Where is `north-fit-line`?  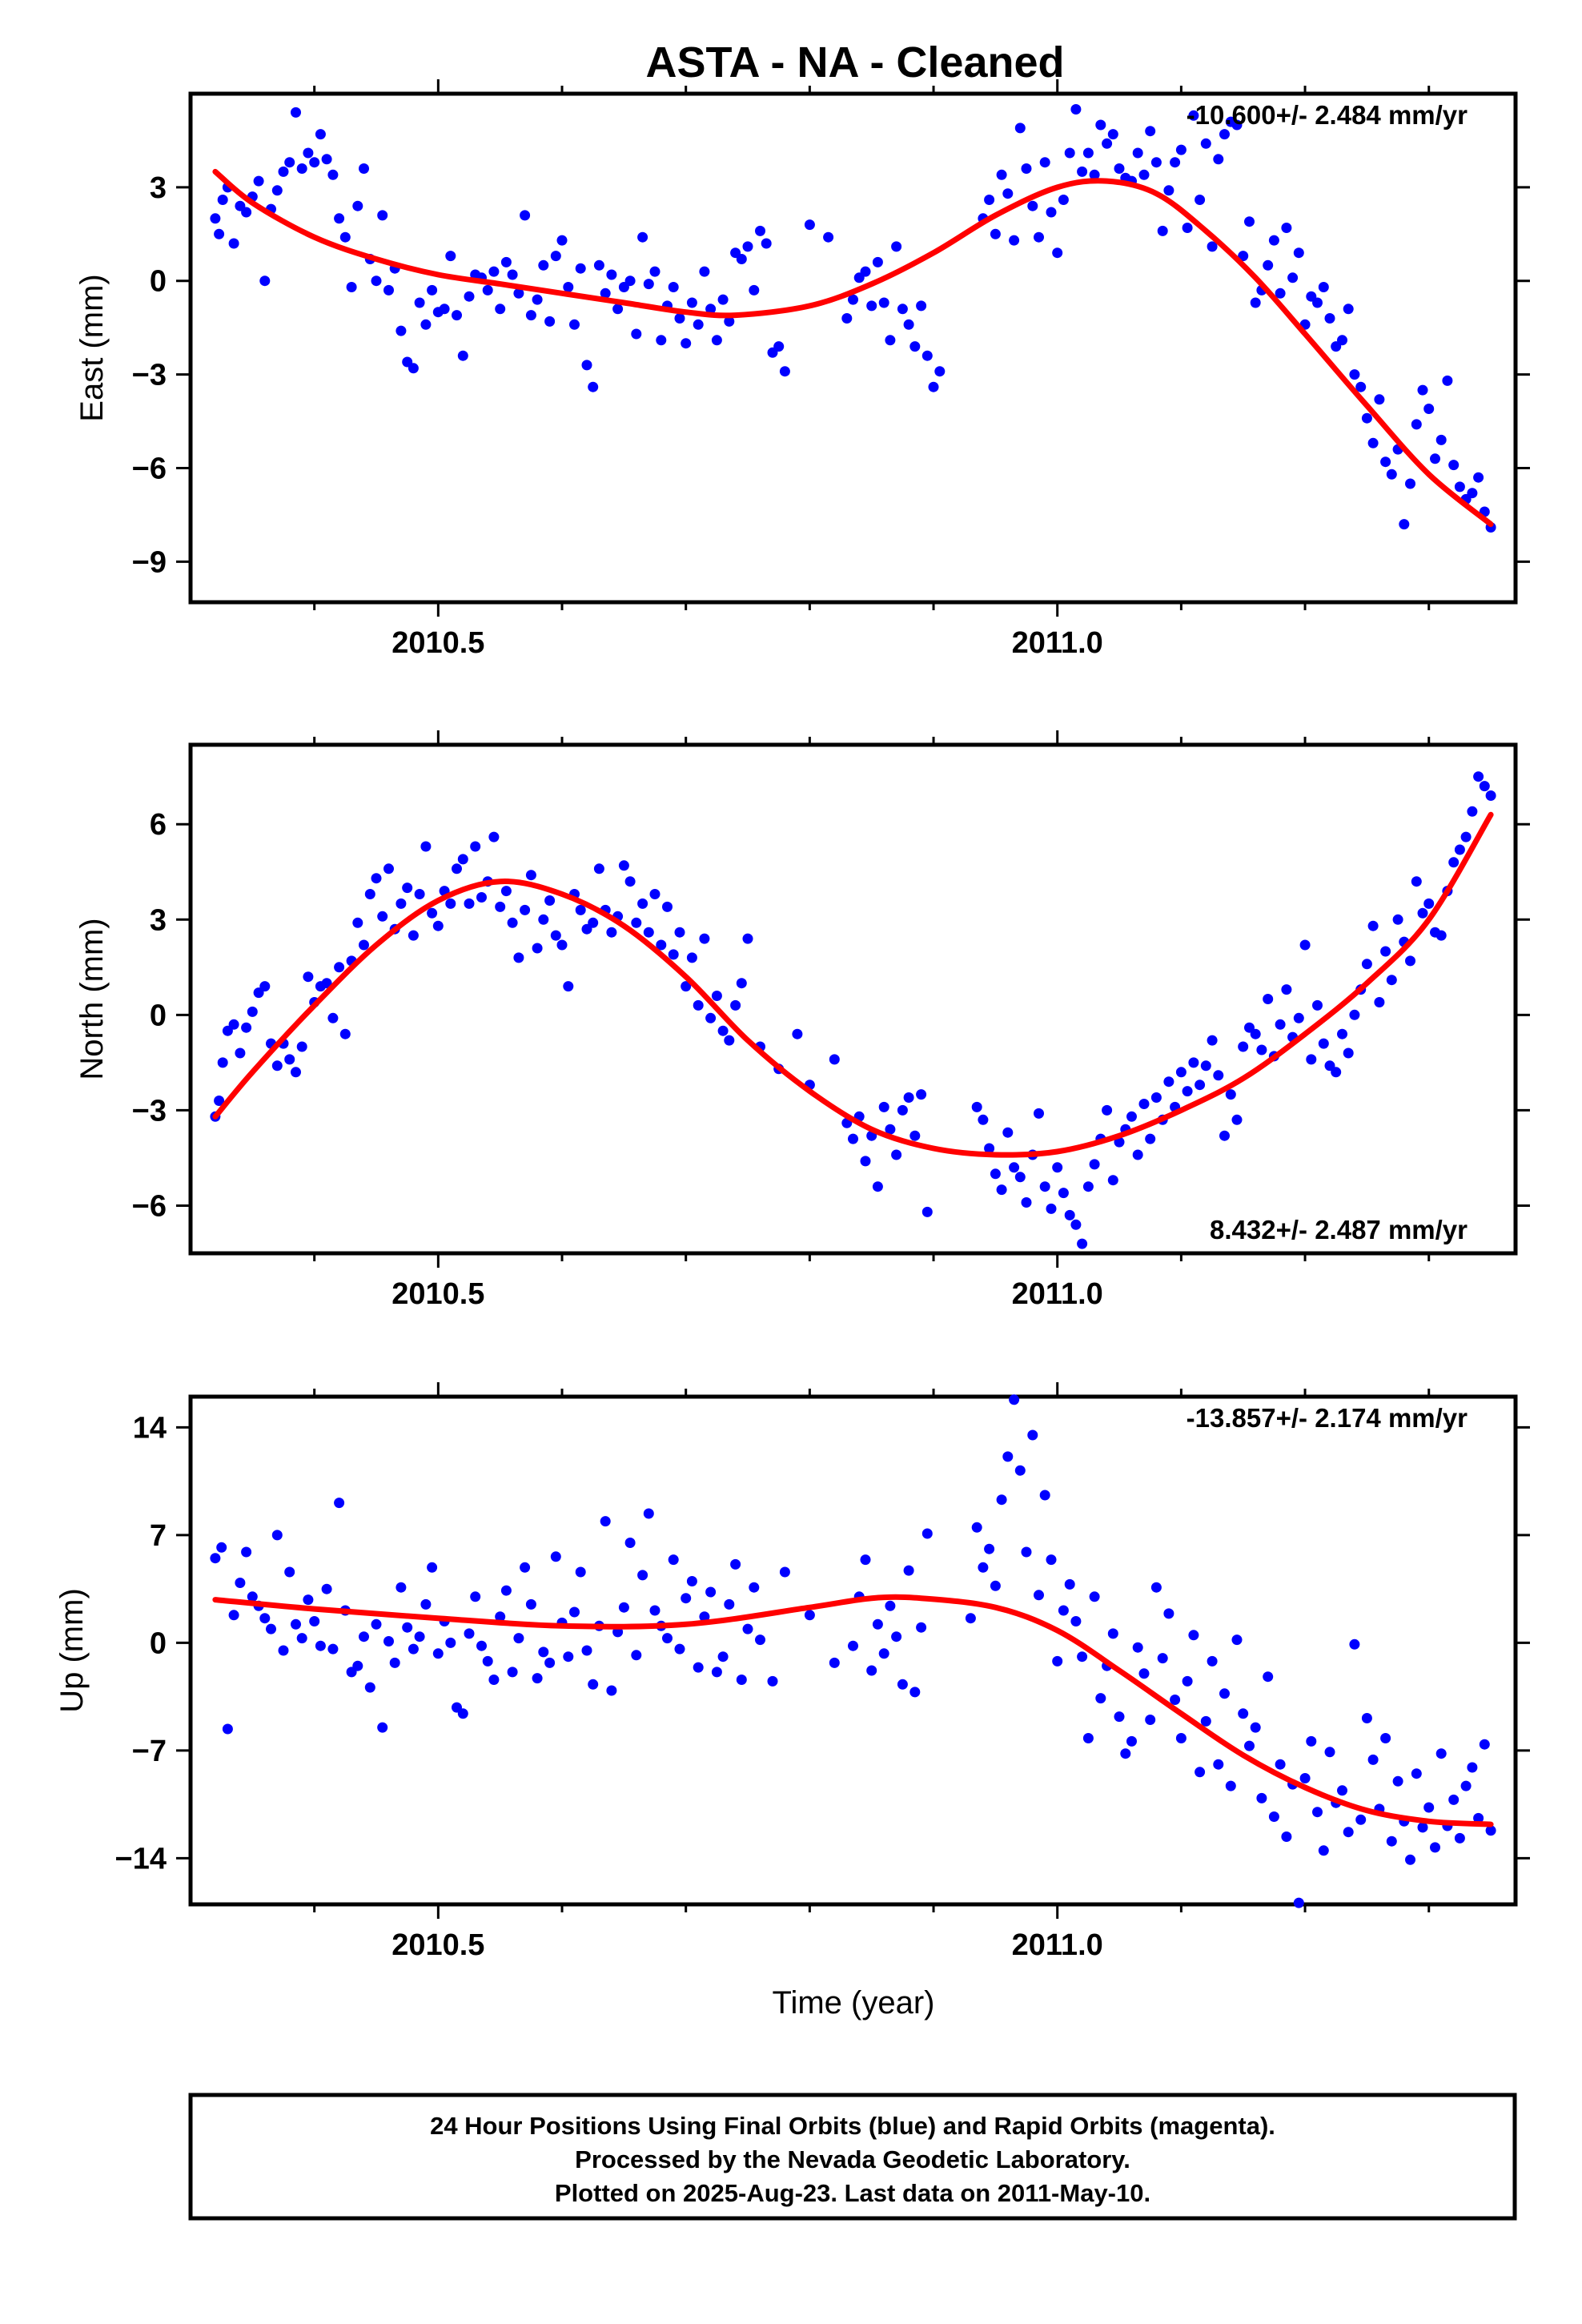 north-fit-line is located at coordinates (853, 985).